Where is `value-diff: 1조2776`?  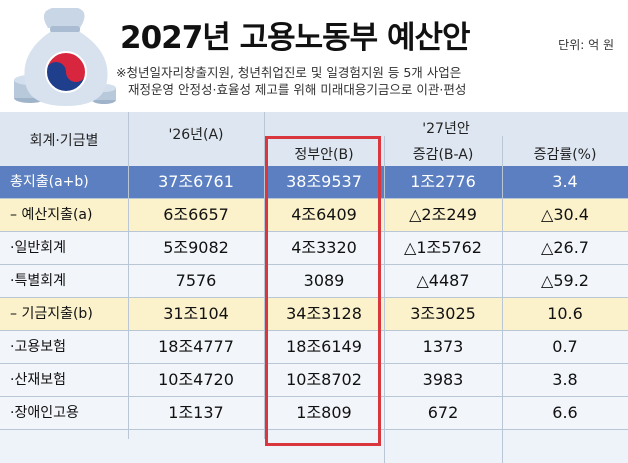 value-diff: 1조2776 is located at coordinates (443, 181).